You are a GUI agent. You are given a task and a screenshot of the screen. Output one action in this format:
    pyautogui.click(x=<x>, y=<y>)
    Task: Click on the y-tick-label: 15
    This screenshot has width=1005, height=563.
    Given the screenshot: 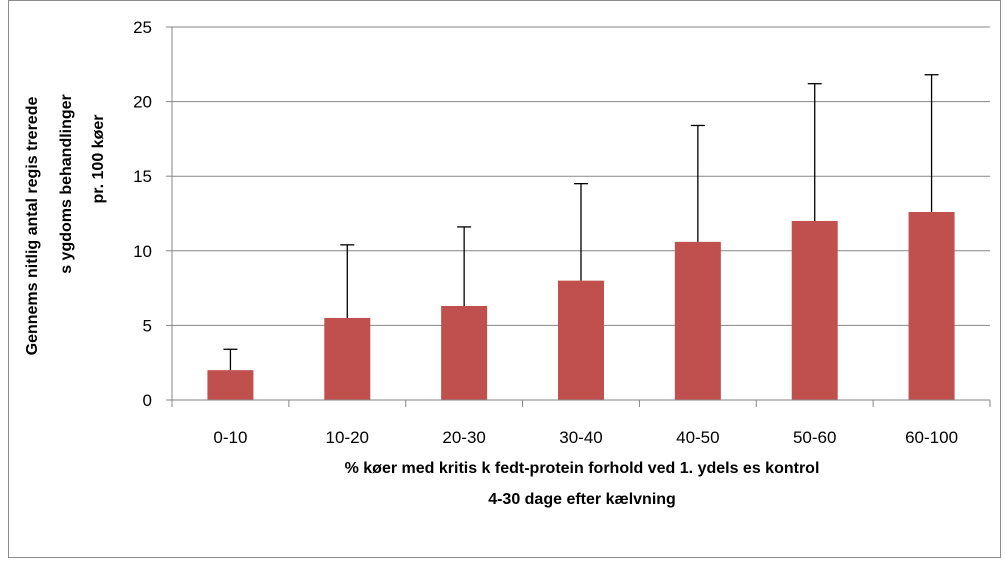 What is the action you would take?
    pyautogui.click(x=142, y=176)
    